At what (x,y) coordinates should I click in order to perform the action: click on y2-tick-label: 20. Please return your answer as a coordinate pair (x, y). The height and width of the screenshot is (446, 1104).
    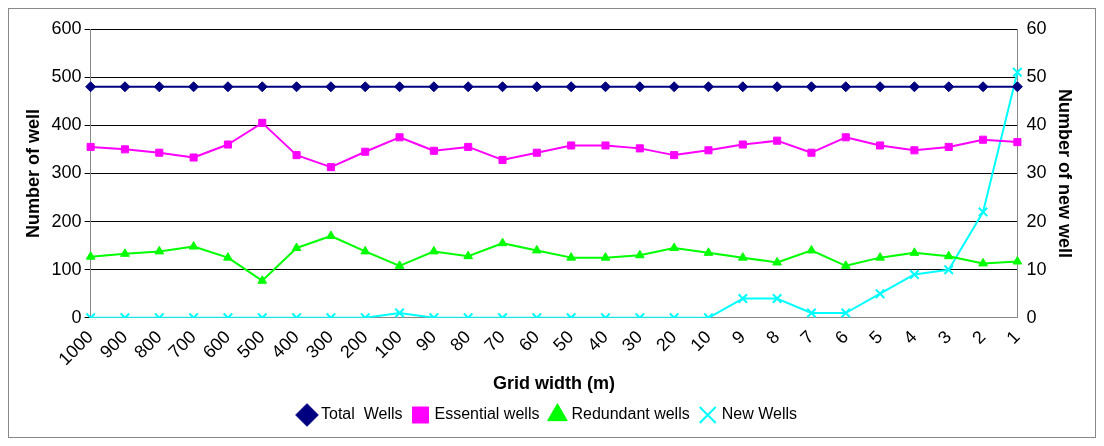
    Looking at the image, I should click on (1036, 220).